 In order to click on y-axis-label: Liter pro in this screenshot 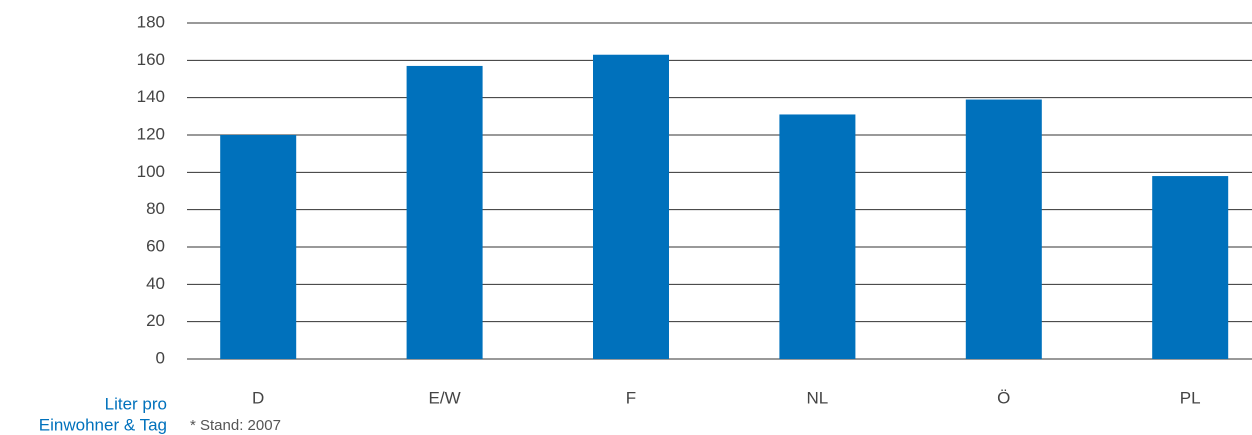, I will do `click(136, 403)`.